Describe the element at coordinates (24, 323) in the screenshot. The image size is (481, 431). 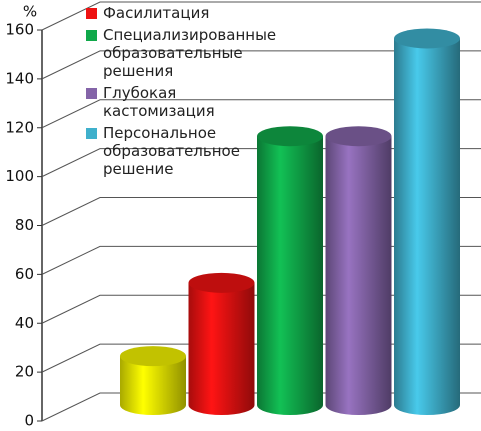
I see `y-tick-label: 40` at that location.